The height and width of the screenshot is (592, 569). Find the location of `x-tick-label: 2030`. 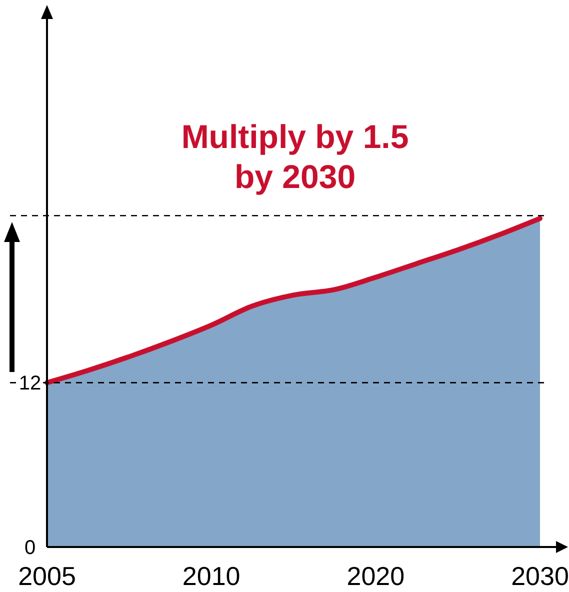

x-tick-label: 2030 is located at coordinates (540, 576).